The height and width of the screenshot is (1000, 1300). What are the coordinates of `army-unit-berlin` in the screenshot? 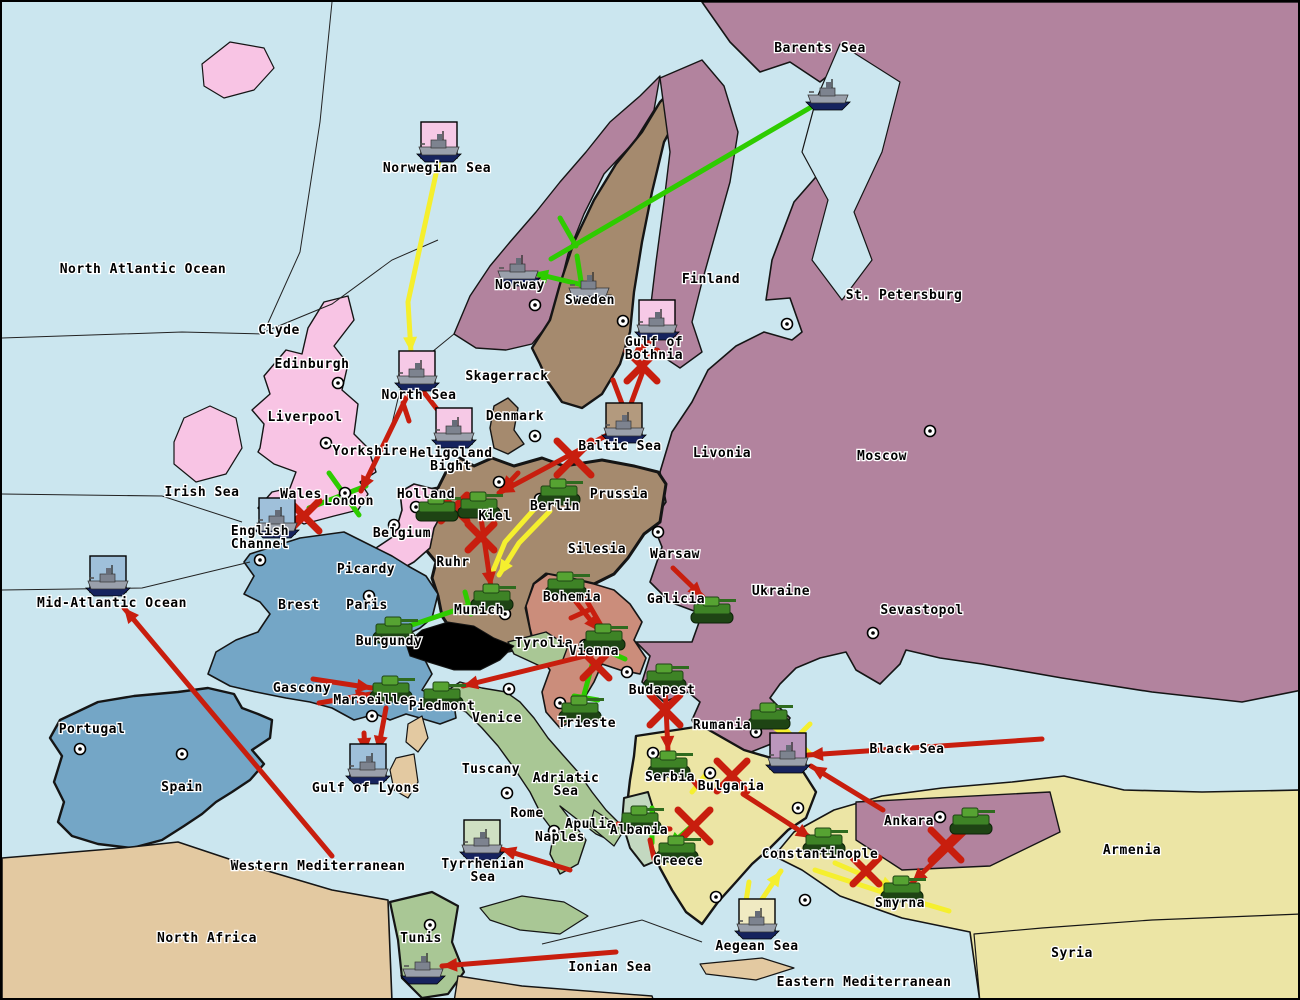 It's located at (560, 492).